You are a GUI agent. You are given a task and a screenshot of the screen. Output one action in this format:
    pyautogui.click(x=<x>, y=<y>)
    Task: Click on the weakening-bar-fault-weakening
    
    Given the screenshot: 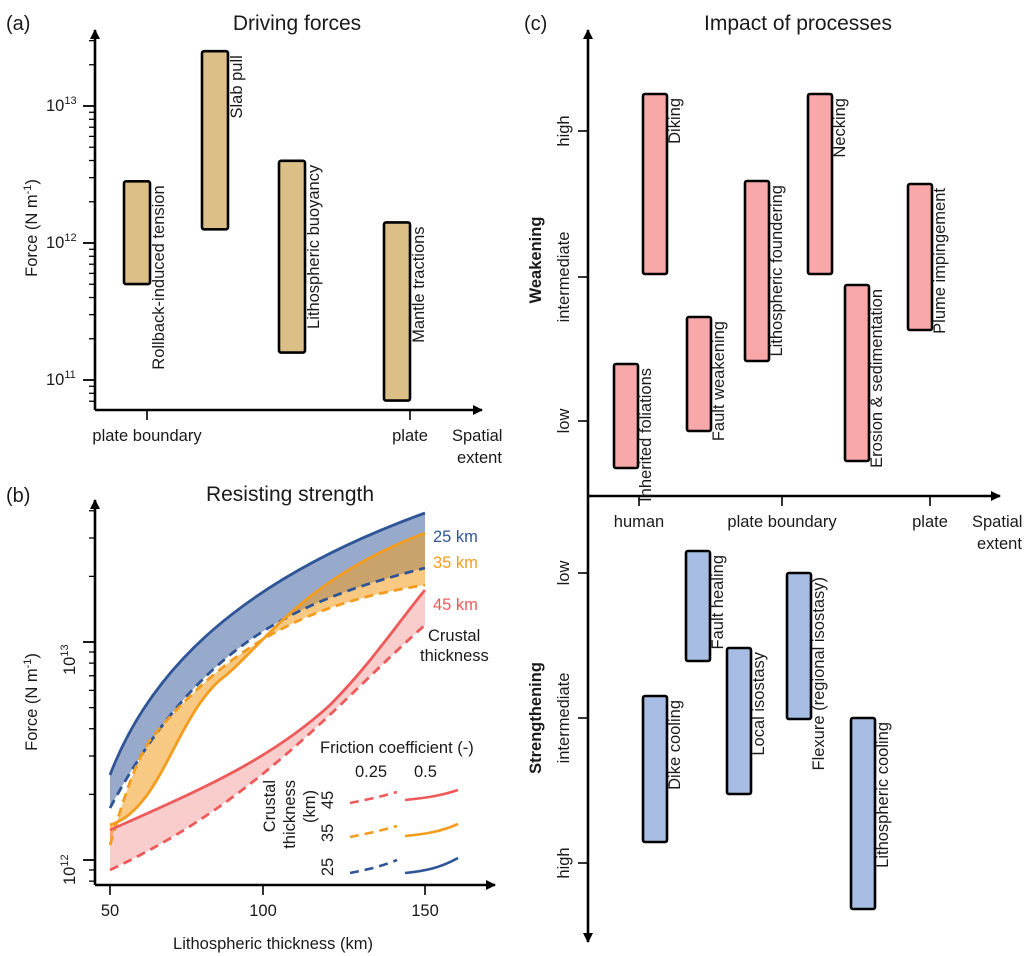 What is the action you would take?
    pyautogui.click(x=699, y=374)
    